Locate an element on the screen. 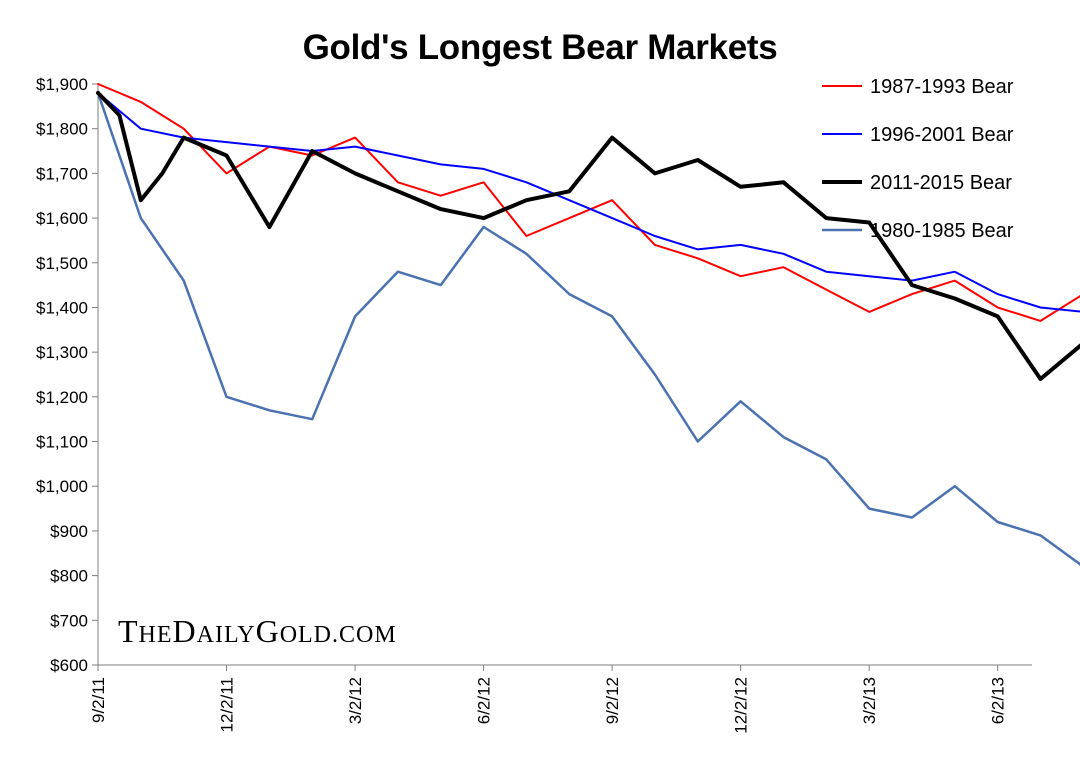 This screenshot has height=765, width=1080. y-tick-label: $1,200 is located at coordinates (62, 397).